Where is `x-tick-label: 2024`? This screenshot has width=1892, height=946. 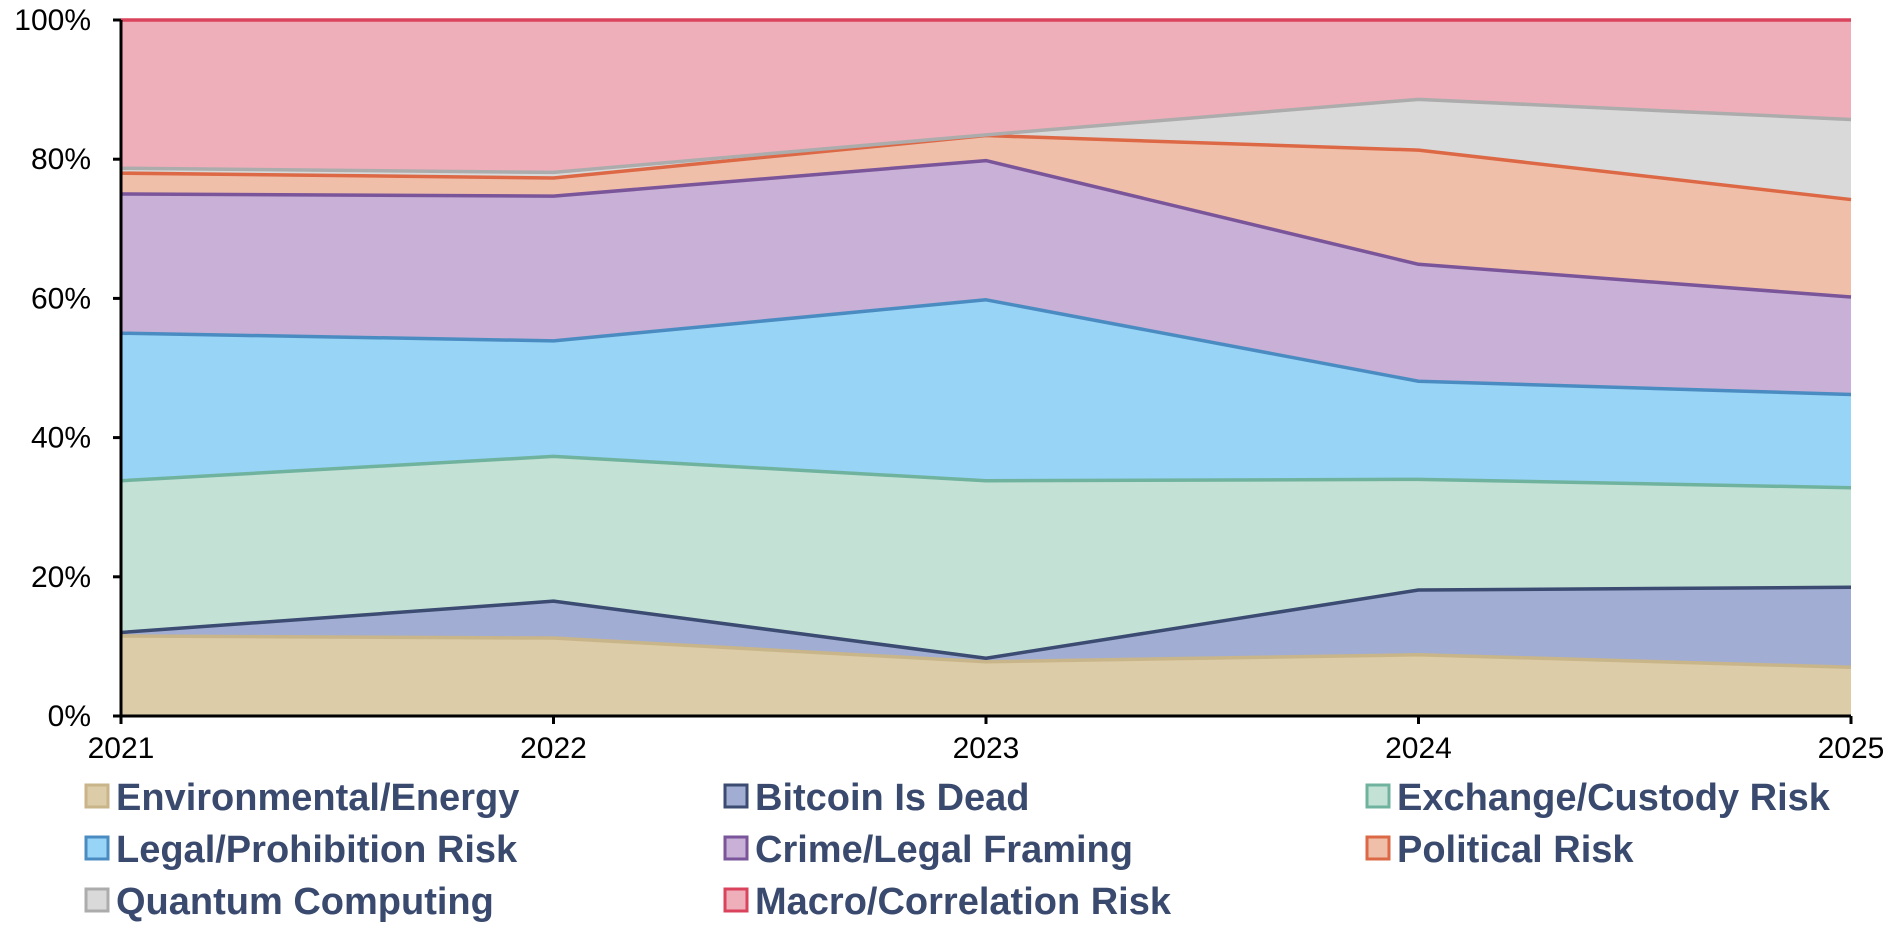
x-tick-label: 2024 is located at coordinates (1418, 748).